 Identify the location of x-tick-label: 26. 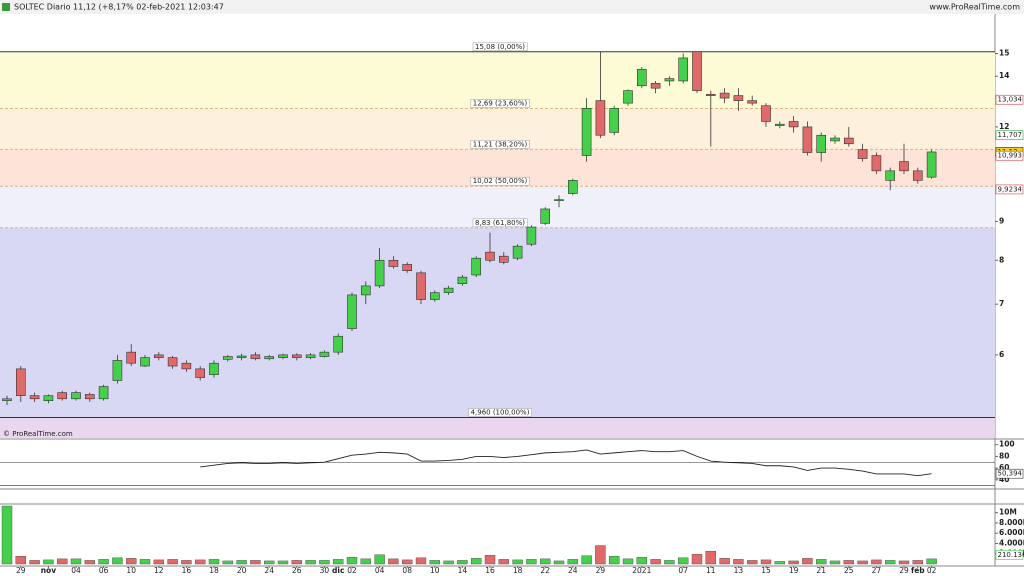
(297, 570).